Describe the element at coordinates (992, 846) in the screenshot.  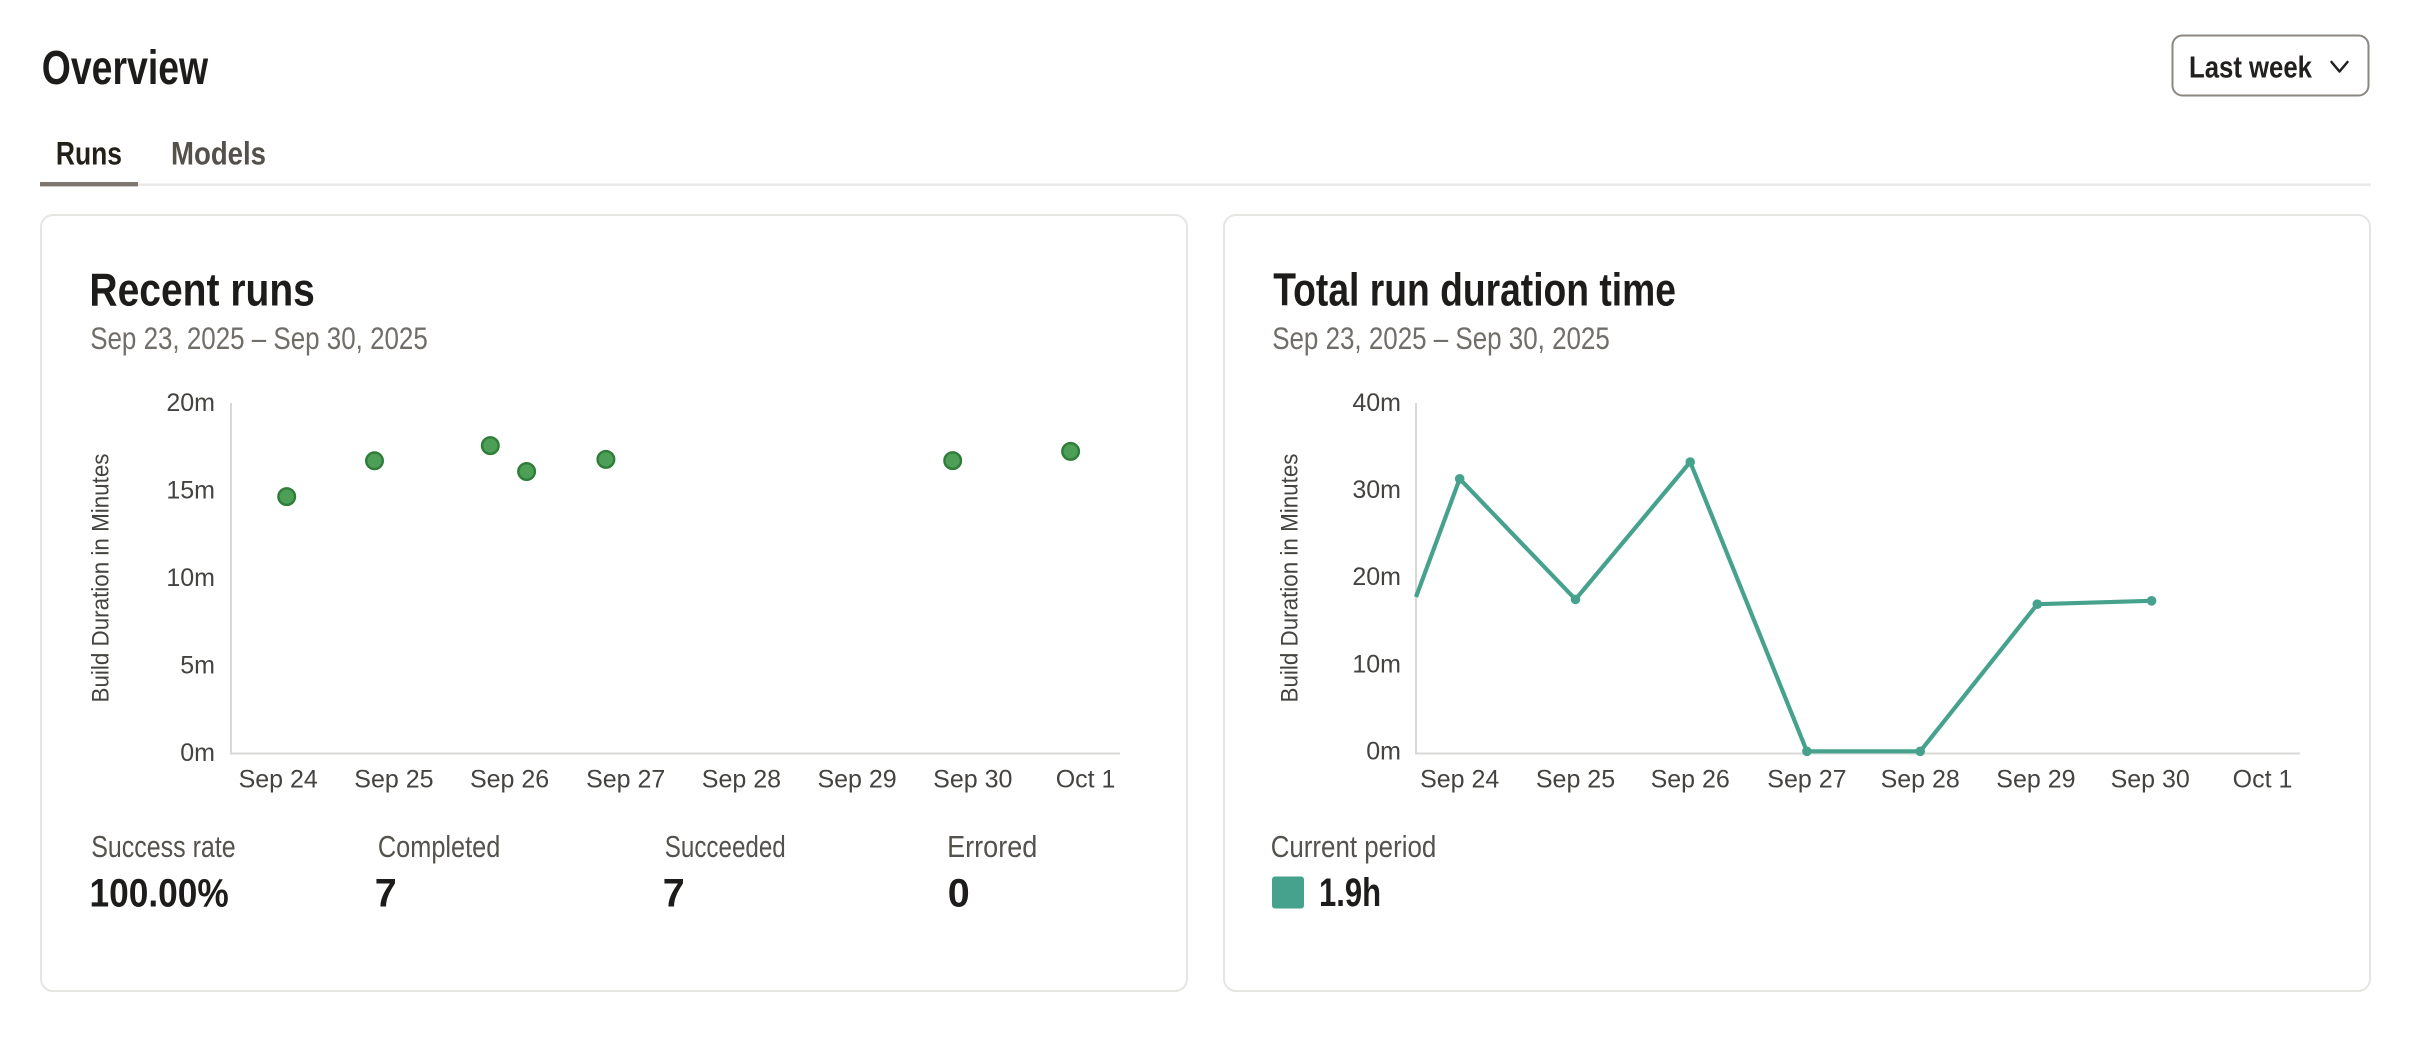
I see `svg-text: Errored` at that location.